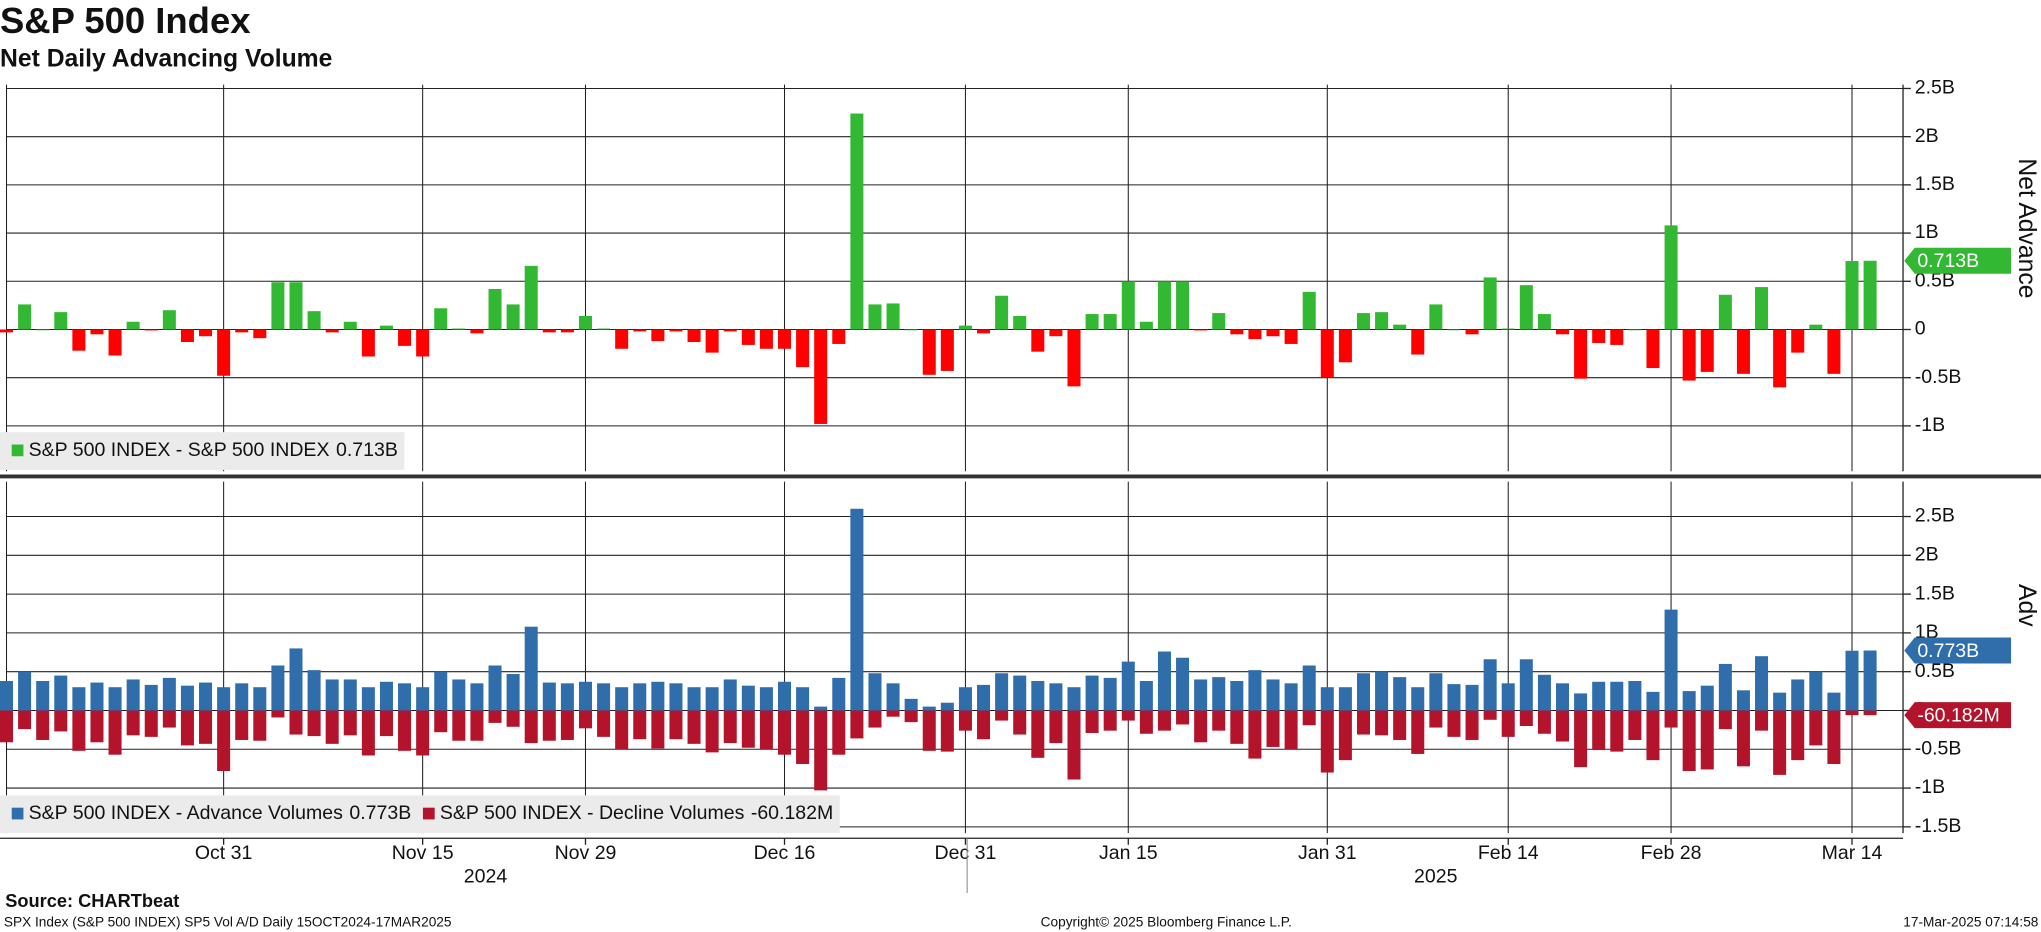  What do you see at coordinates (1927, 136) in the screenshot?
I see `y-tick-label: 2B` at bounding box center [1927, 136].